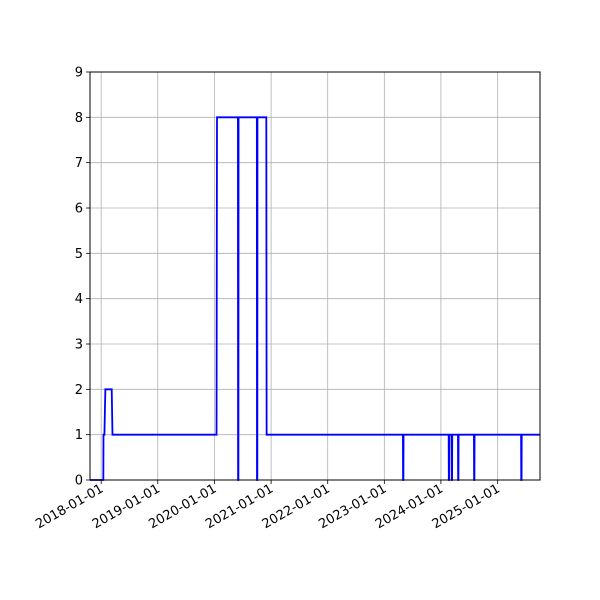 The image size is (600, 600). What do you see at coordinates (79, 435) in the screenshot?
I see `y-tick-label: 1` at bounding box center [79, 435].